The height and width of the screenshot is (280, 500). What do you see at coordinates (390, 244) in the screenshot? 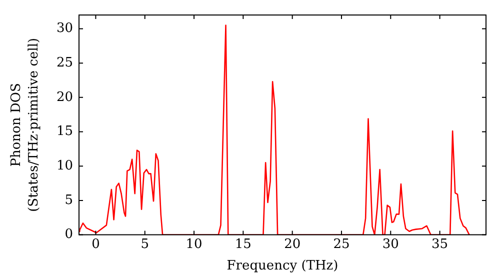
I see `x-tick-label: 30` at bounding box center [390, 244].